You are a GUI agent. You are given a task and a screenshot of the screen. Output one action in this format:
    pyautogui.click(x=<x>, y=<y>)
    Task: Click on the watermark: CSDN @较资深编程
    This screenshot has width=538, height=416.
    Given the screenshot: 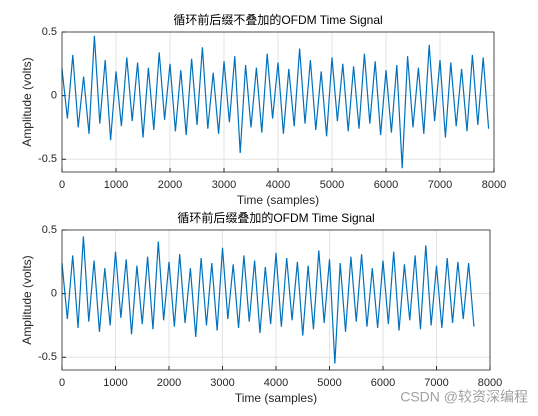 What is the action you would take?
    pyautogui.click(x=464, y=397)
    